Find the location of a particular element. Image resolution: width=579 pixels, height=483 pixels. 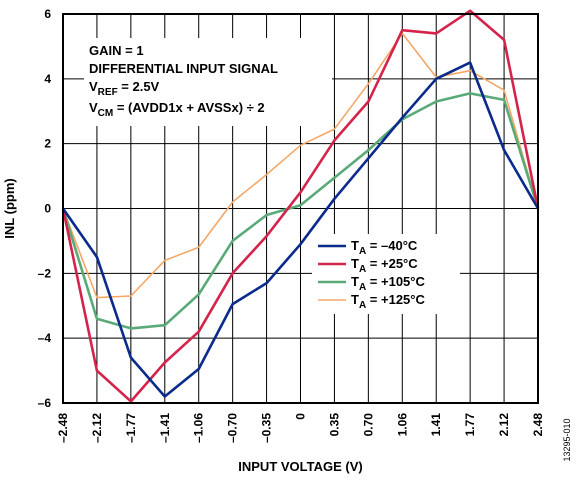

y-tick-labels: –6 –4 –2 0 2 4 6 is located at coordinates (45, 208).